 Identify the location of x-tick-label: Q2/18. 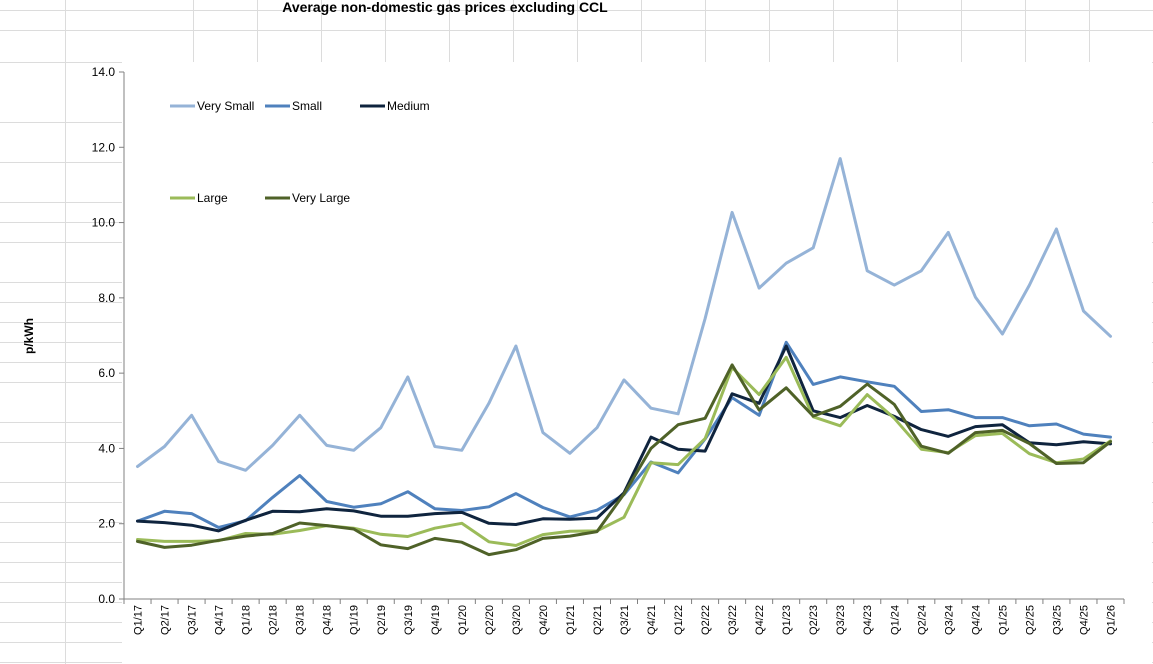
(274, 620).